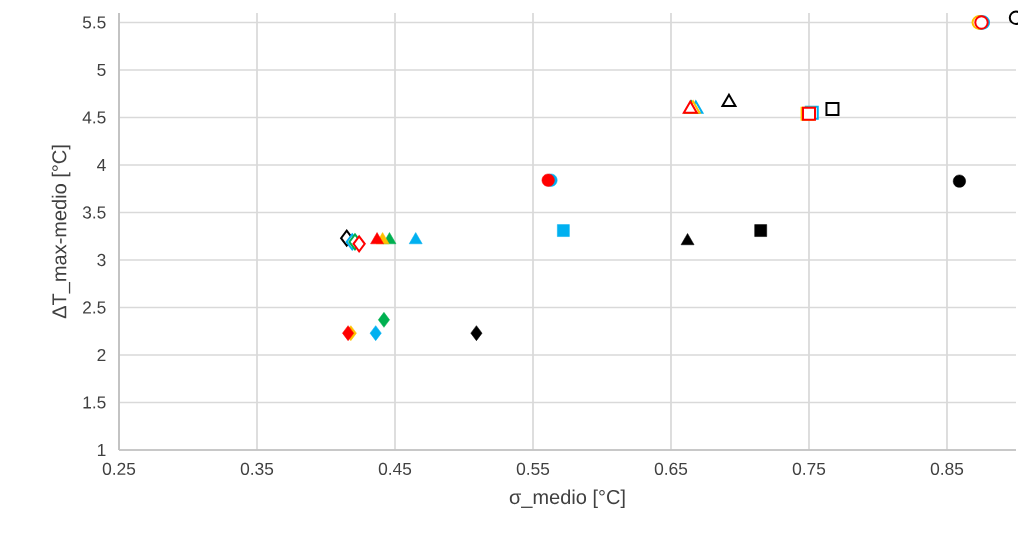 Image resolution: width=1018 pixels, height=536 pixels. Describe the element at coordinates (947, 468) in the screenshot. I see `x-tick-label: 0.85` at that location.